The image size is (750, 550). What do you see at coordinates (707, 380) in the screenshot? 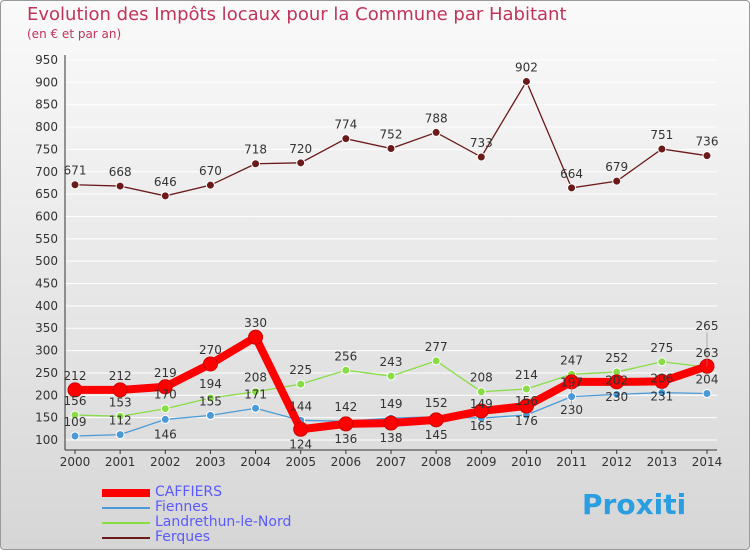
I see `data-label: 204` at bounding box center [707, 380].